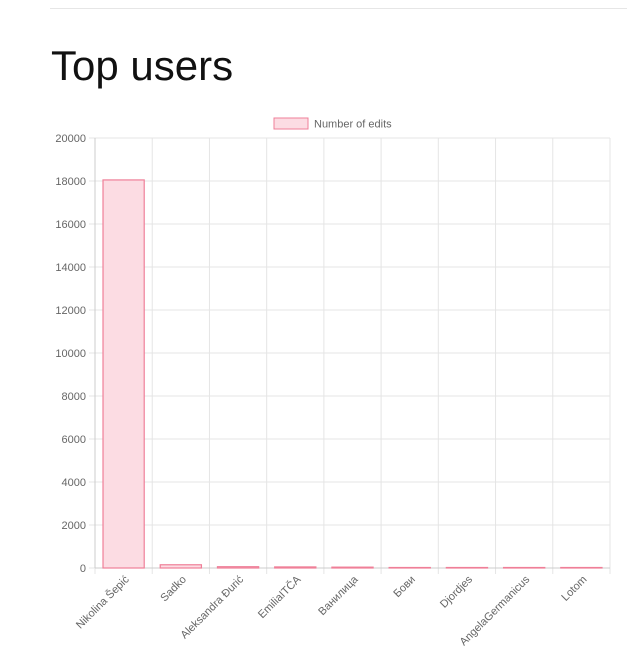 The image size is (627, 661). What do you see at coordinates (74, 526) in the screenshot?
I see `y-tick-label: 2000` at bounding box center [74, 526].